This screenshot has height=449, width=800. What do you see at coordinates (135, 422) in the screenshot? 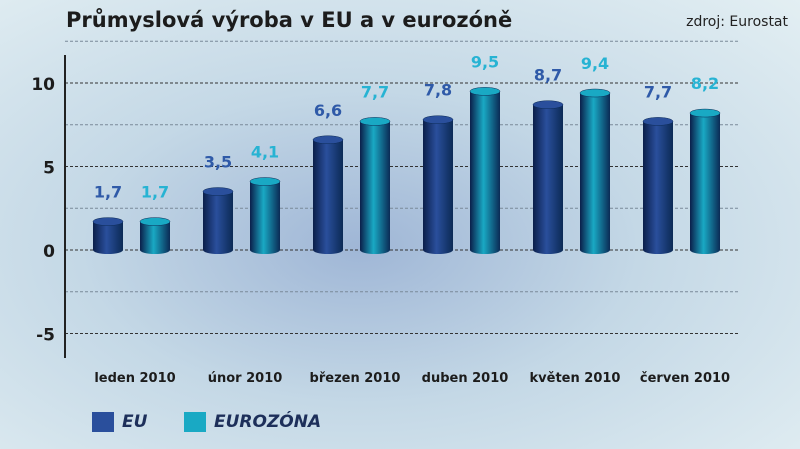
I see `legend-label-eu: EU` at bounding box center [135, 422].